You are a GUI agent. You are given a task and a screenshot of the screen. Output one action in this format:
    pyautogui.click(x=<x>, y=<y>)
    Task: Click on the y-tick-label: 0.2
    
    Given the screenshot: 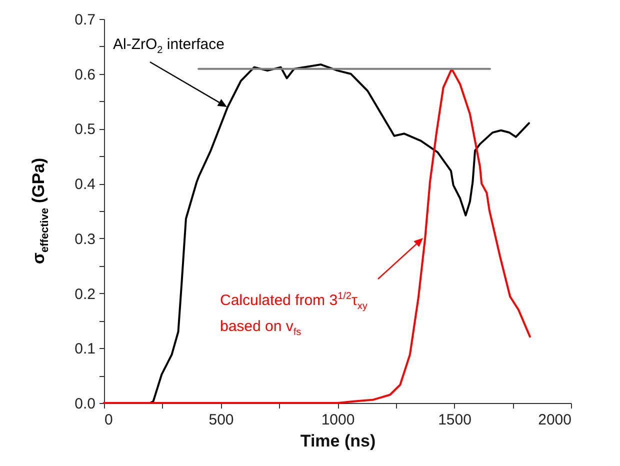 What is the action you would take?
    pyautogui.click(x=85, y=294)
    